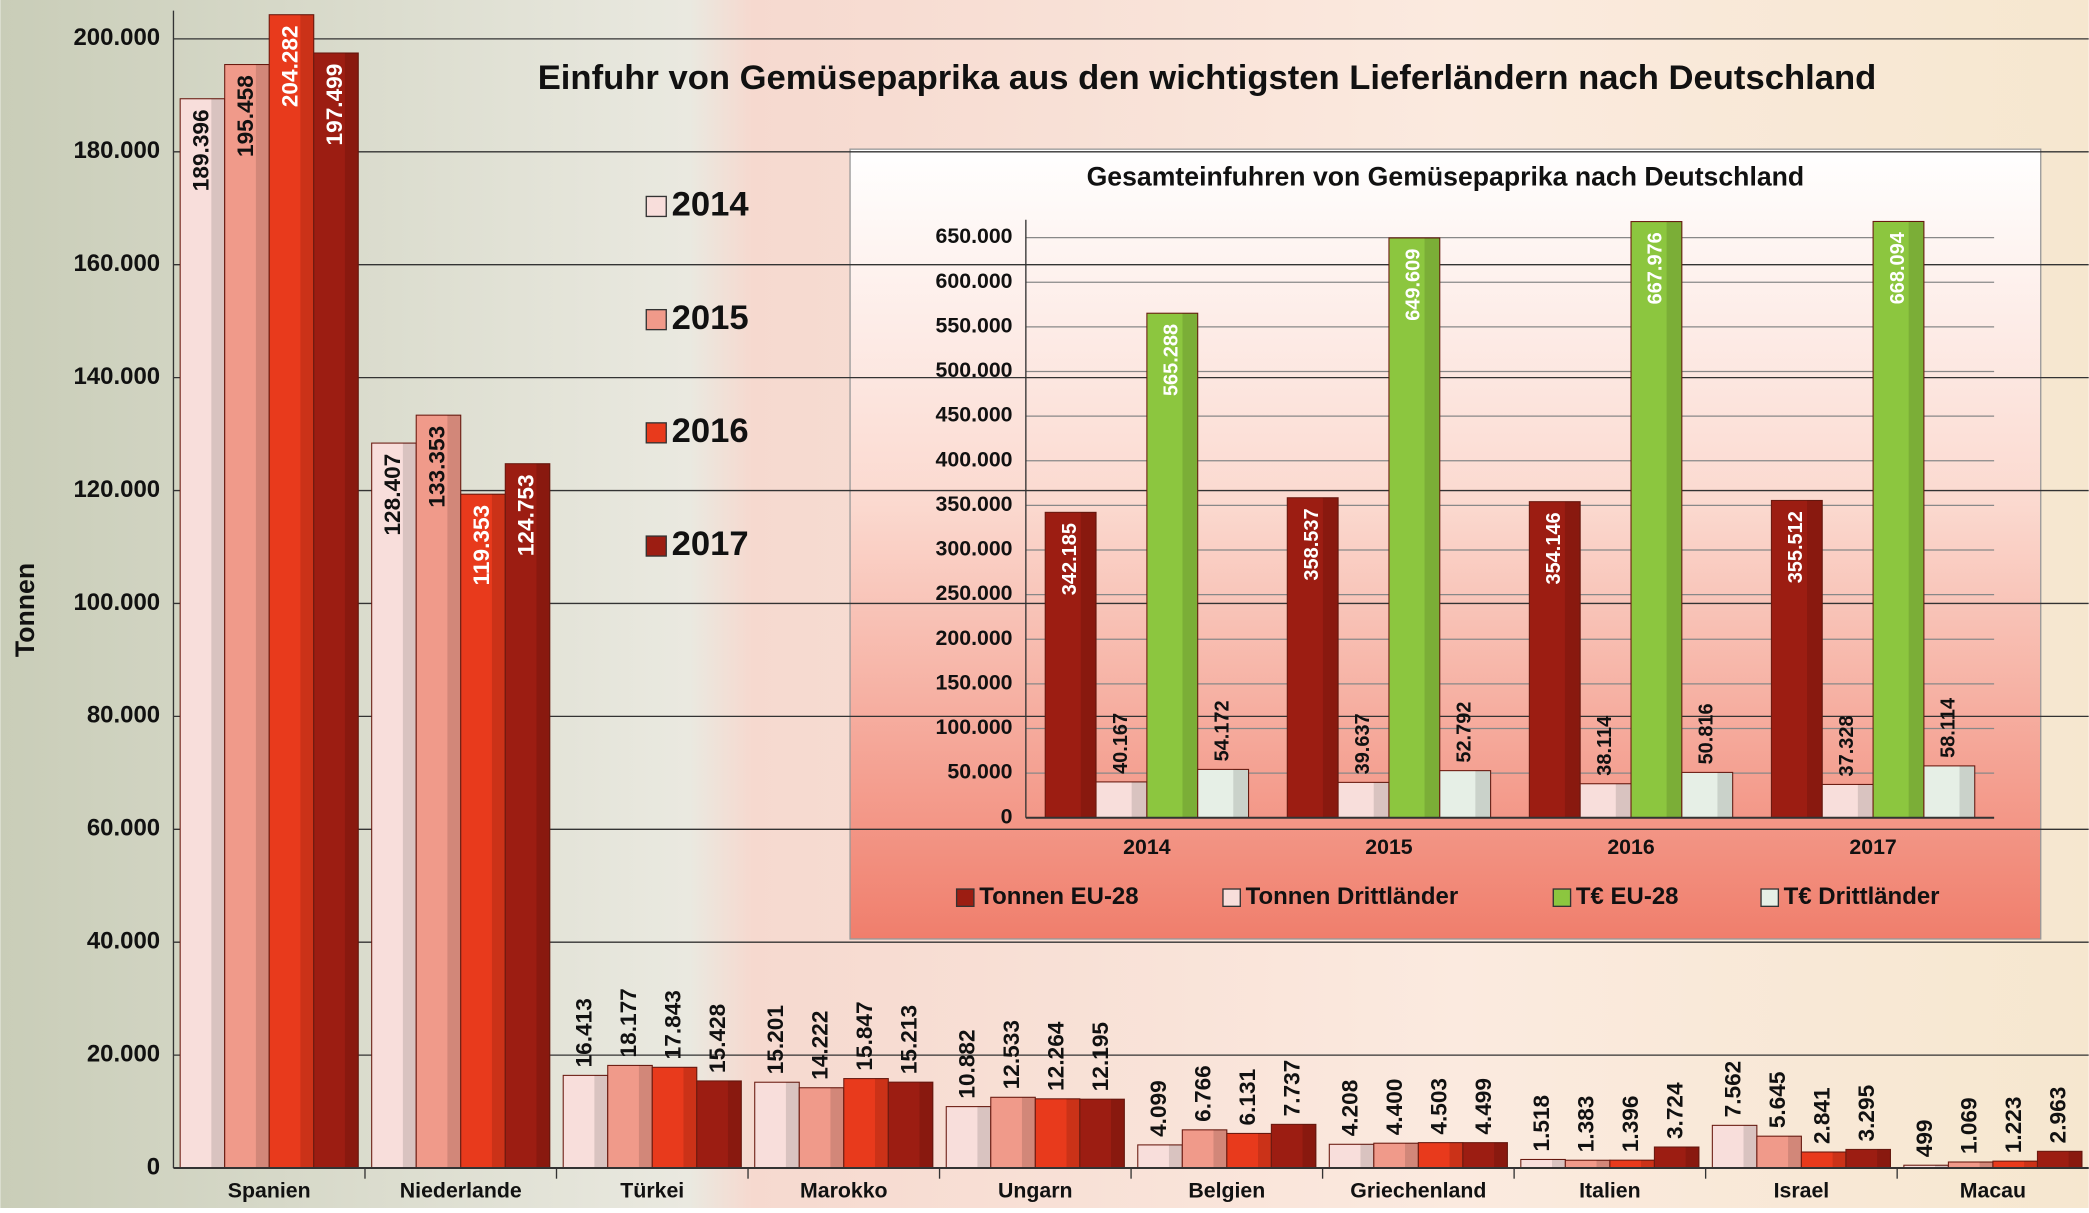 The image size is (2089, 1213). I want to click on value-label: 17.843, so click(673, 1024).